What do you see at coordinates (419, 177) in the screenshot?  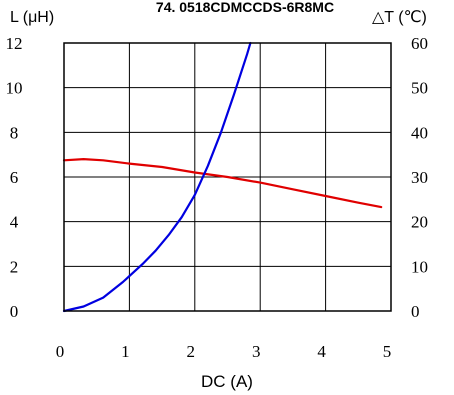 I see `y-right-tick-label: 30` at bounding box center [419, 177].